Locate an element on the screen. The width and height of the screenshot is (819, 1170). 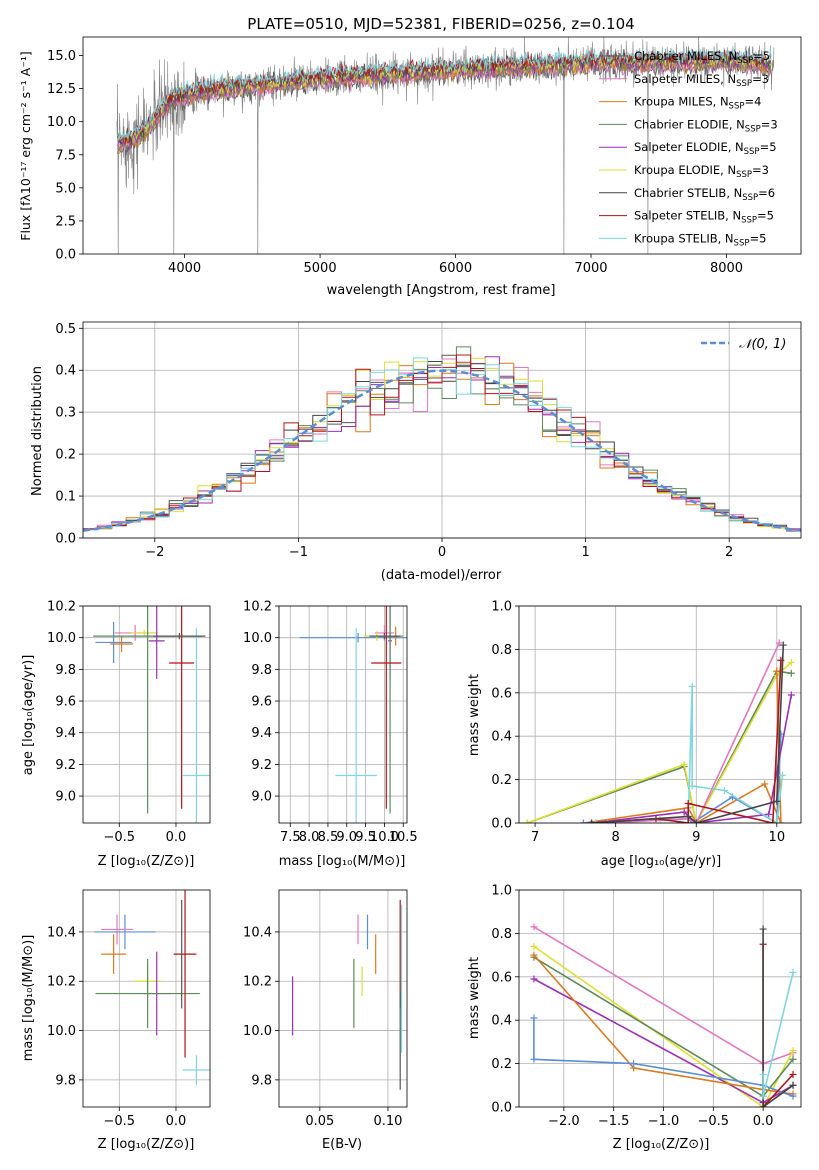
mass-vs-ebv-plot: 0.05 0.10 9.8 10.0 10.2 10.4 is located at coordinates (325, 1009).